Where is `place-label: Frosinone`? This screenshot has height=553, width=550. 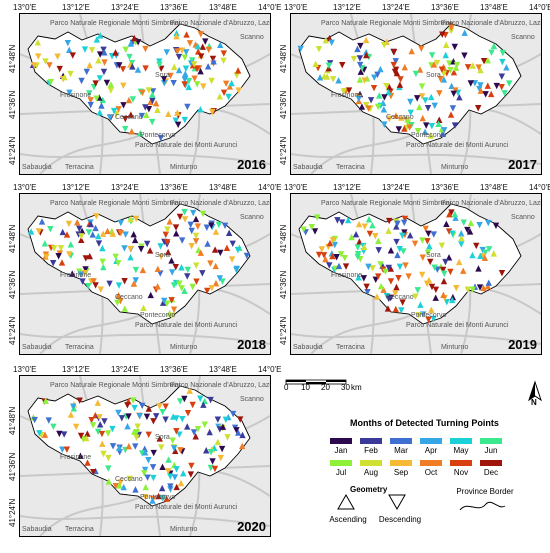
place-label: Frosinone is located at coordinates (76, 275).